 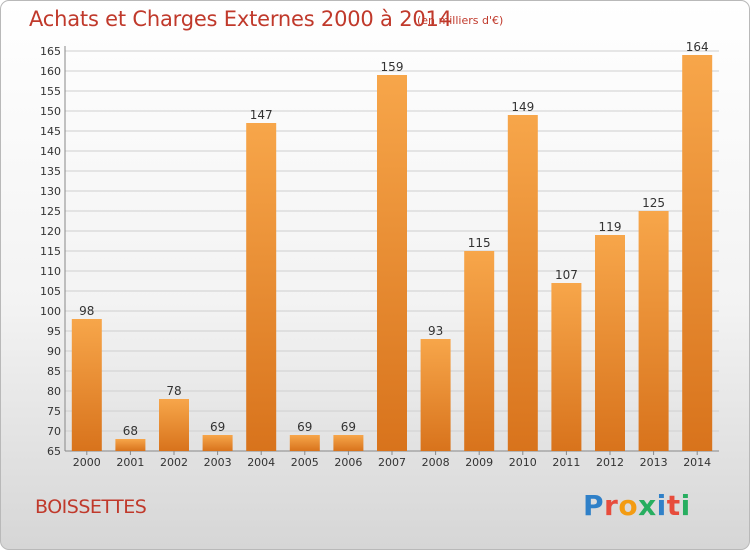 I want to click on y-tick-label: 140, so click(x=50, y=151).